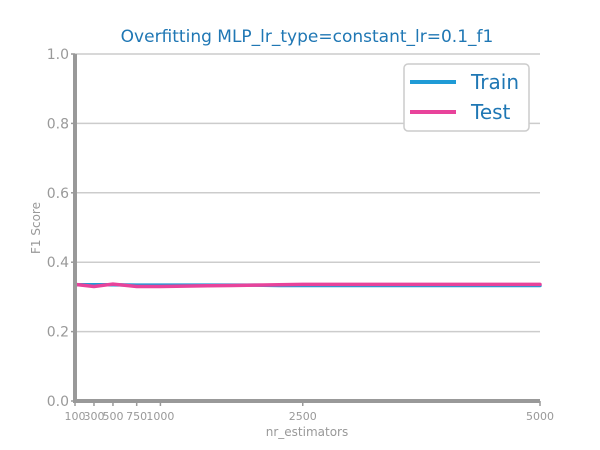 Image resolution: width=600 pixels, height=450 pixels. Describe the element at coordinates (307, 432) in the screenshot. I see `x-axis-label: nr_estimators` at that location.